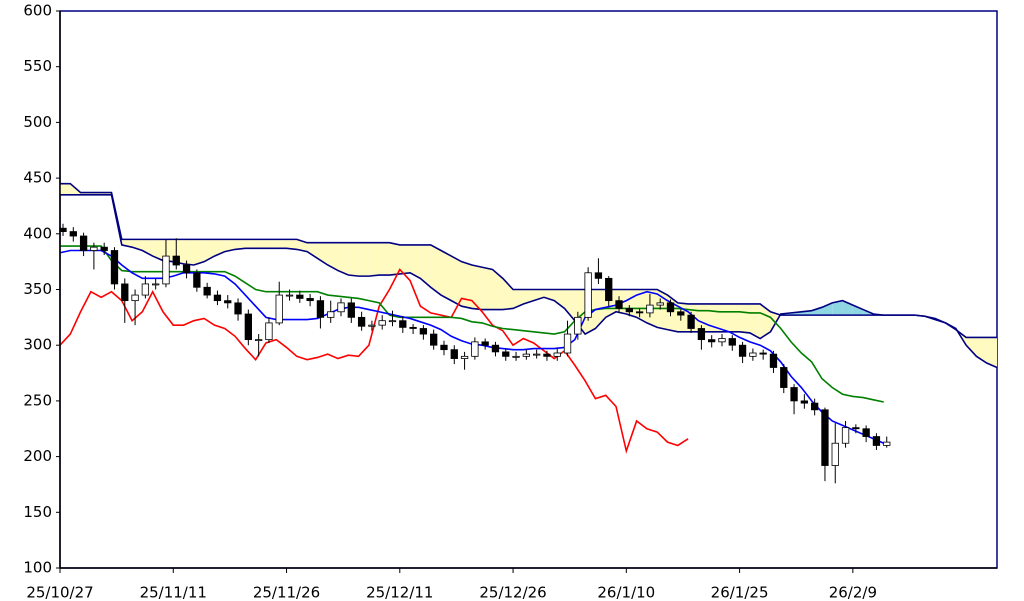 Image resolution: width=1024 pixels, height=601 pixels. Describe the element at coordinates (399, 592) in the screenshot. I see `x-tick-label: 25/12/11` at that location.